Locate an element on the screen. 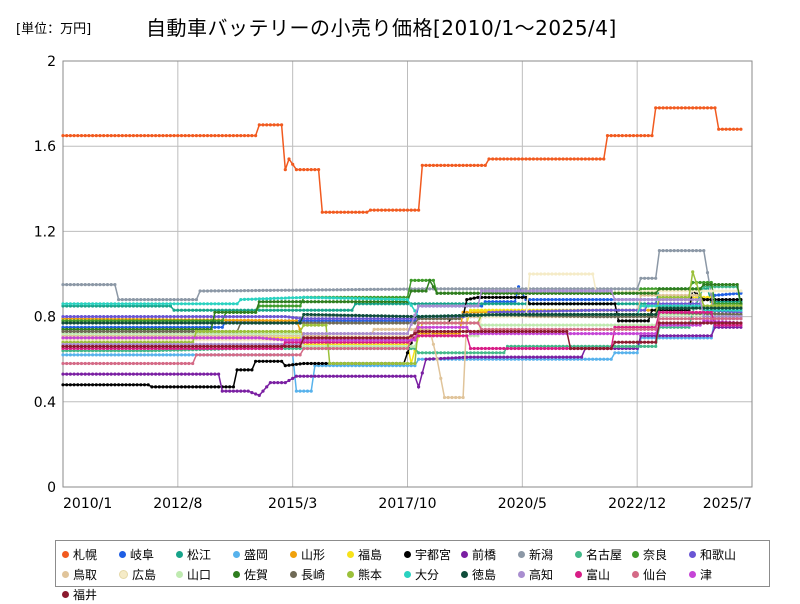  x-tick-label: 2025/7 is located at coordinates (727, 504).